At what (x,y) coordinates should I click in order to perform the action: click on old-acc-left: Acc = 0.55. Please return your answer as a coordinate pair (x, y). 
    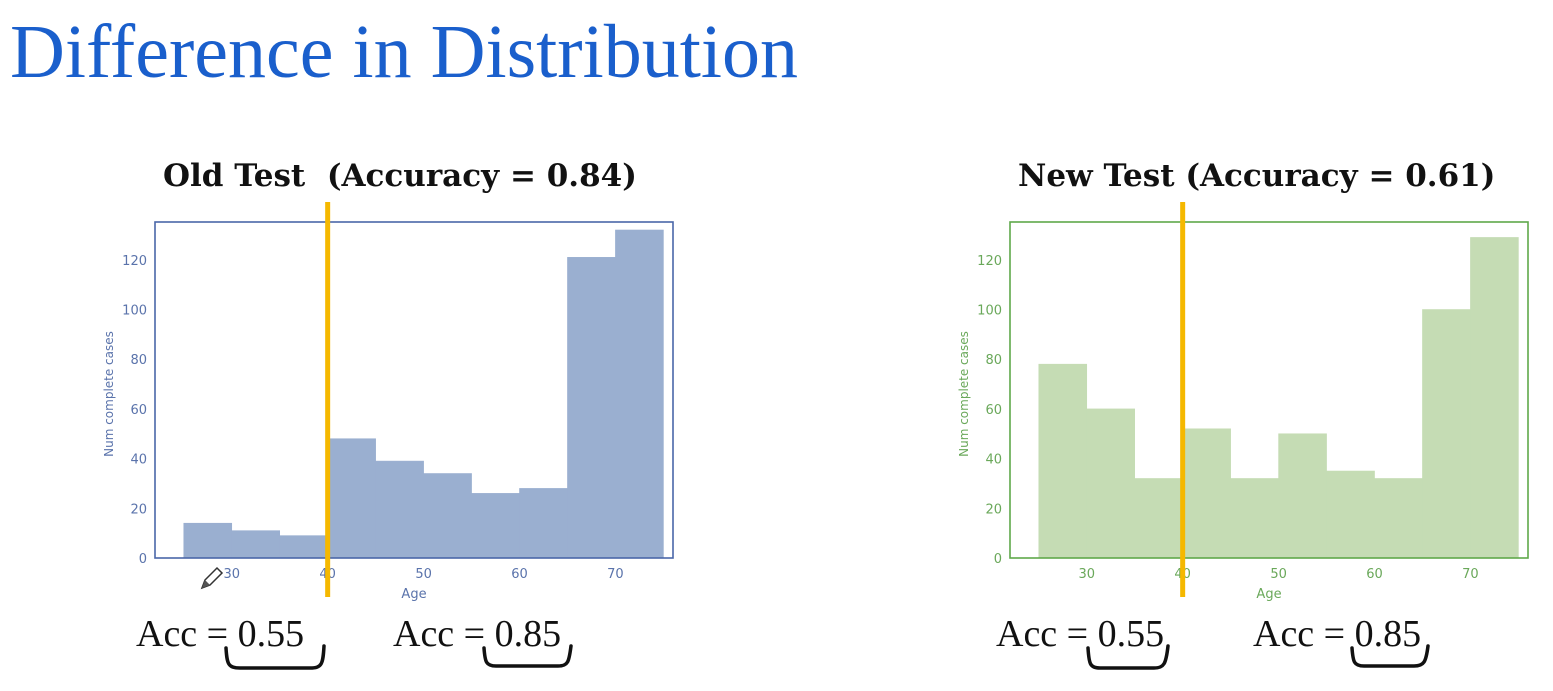
    Looking at the image, I should click on (220, 634).